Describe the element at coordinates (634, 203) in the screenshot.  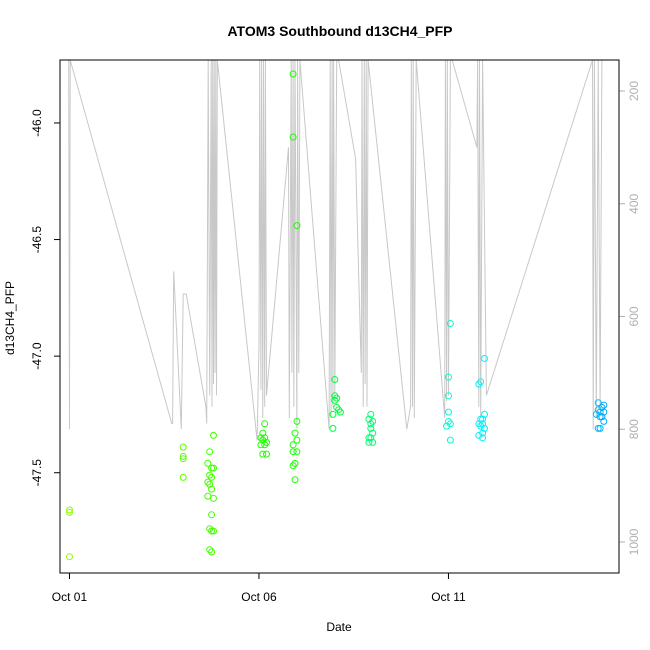
I see `secondary-tick-label: 400` at that location.